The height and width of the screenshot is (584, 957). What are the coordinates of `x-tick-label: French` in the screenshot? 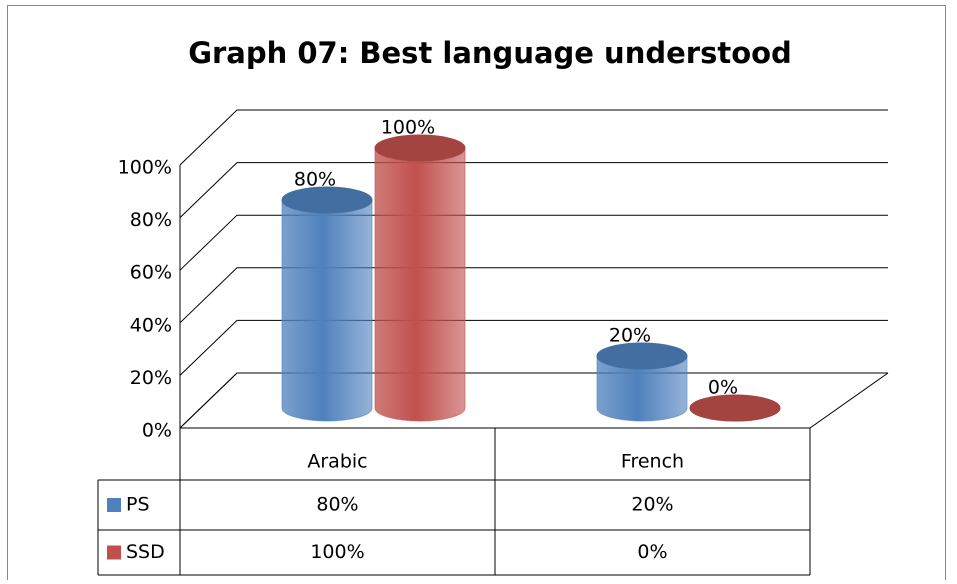 It's located at (652, 462).